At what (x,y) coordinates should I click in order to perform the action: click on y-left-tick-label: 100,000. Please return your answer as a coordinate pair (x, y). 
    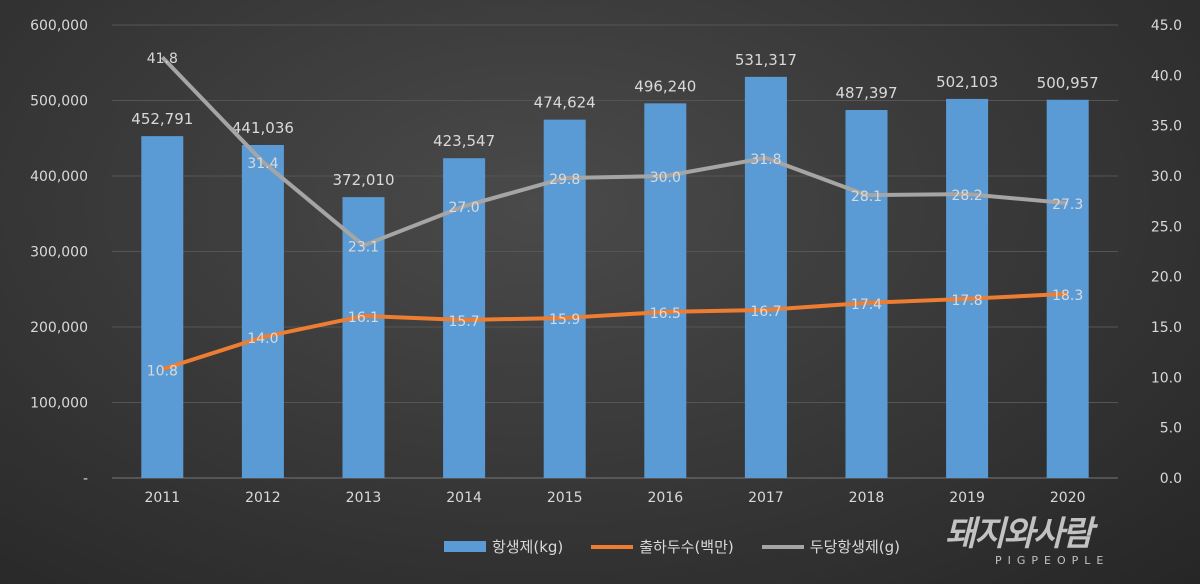
    Looking at the image, I should click on (59, 404).